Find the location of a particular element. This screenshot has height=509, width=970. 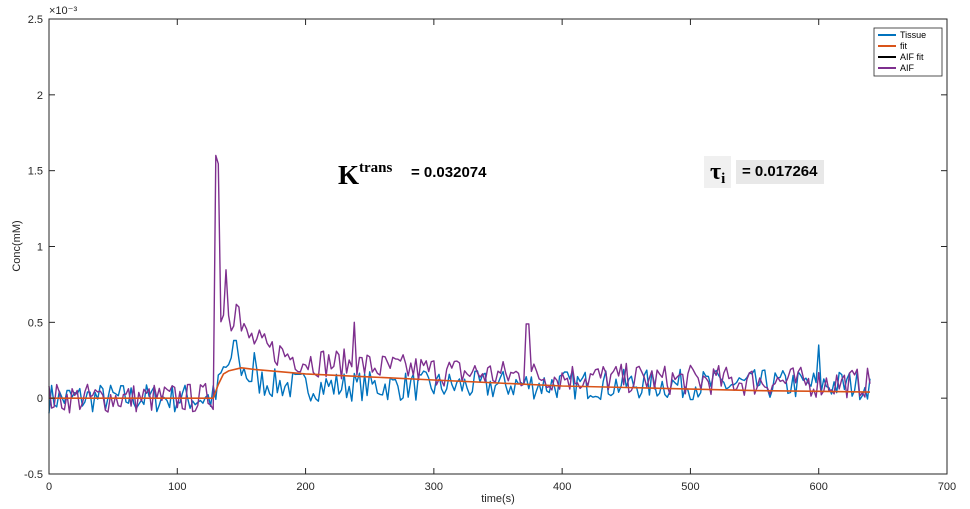

tau-annotation: τi is located at coordinates (718, 172).